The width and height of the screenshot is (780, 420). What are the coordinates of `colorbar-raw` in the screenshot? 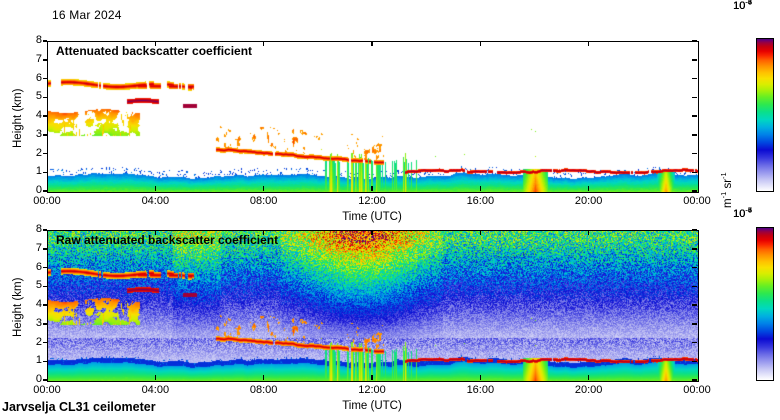 It's located at (765, 304).